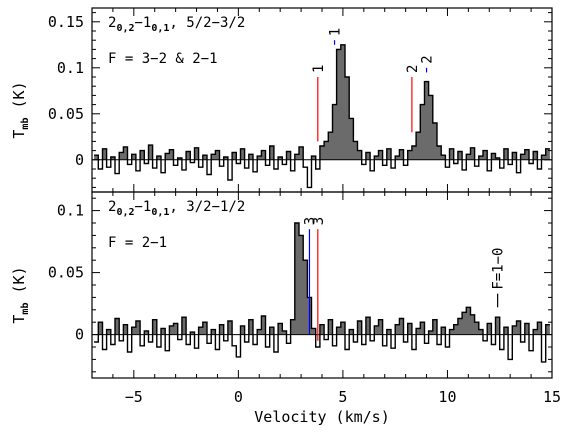 Image resolution: width=578 pixels, height=437 pixels. Describe the element at coordinates (66, 22) in the screenshot. I see `y-tick-label: 0.15` at that location.